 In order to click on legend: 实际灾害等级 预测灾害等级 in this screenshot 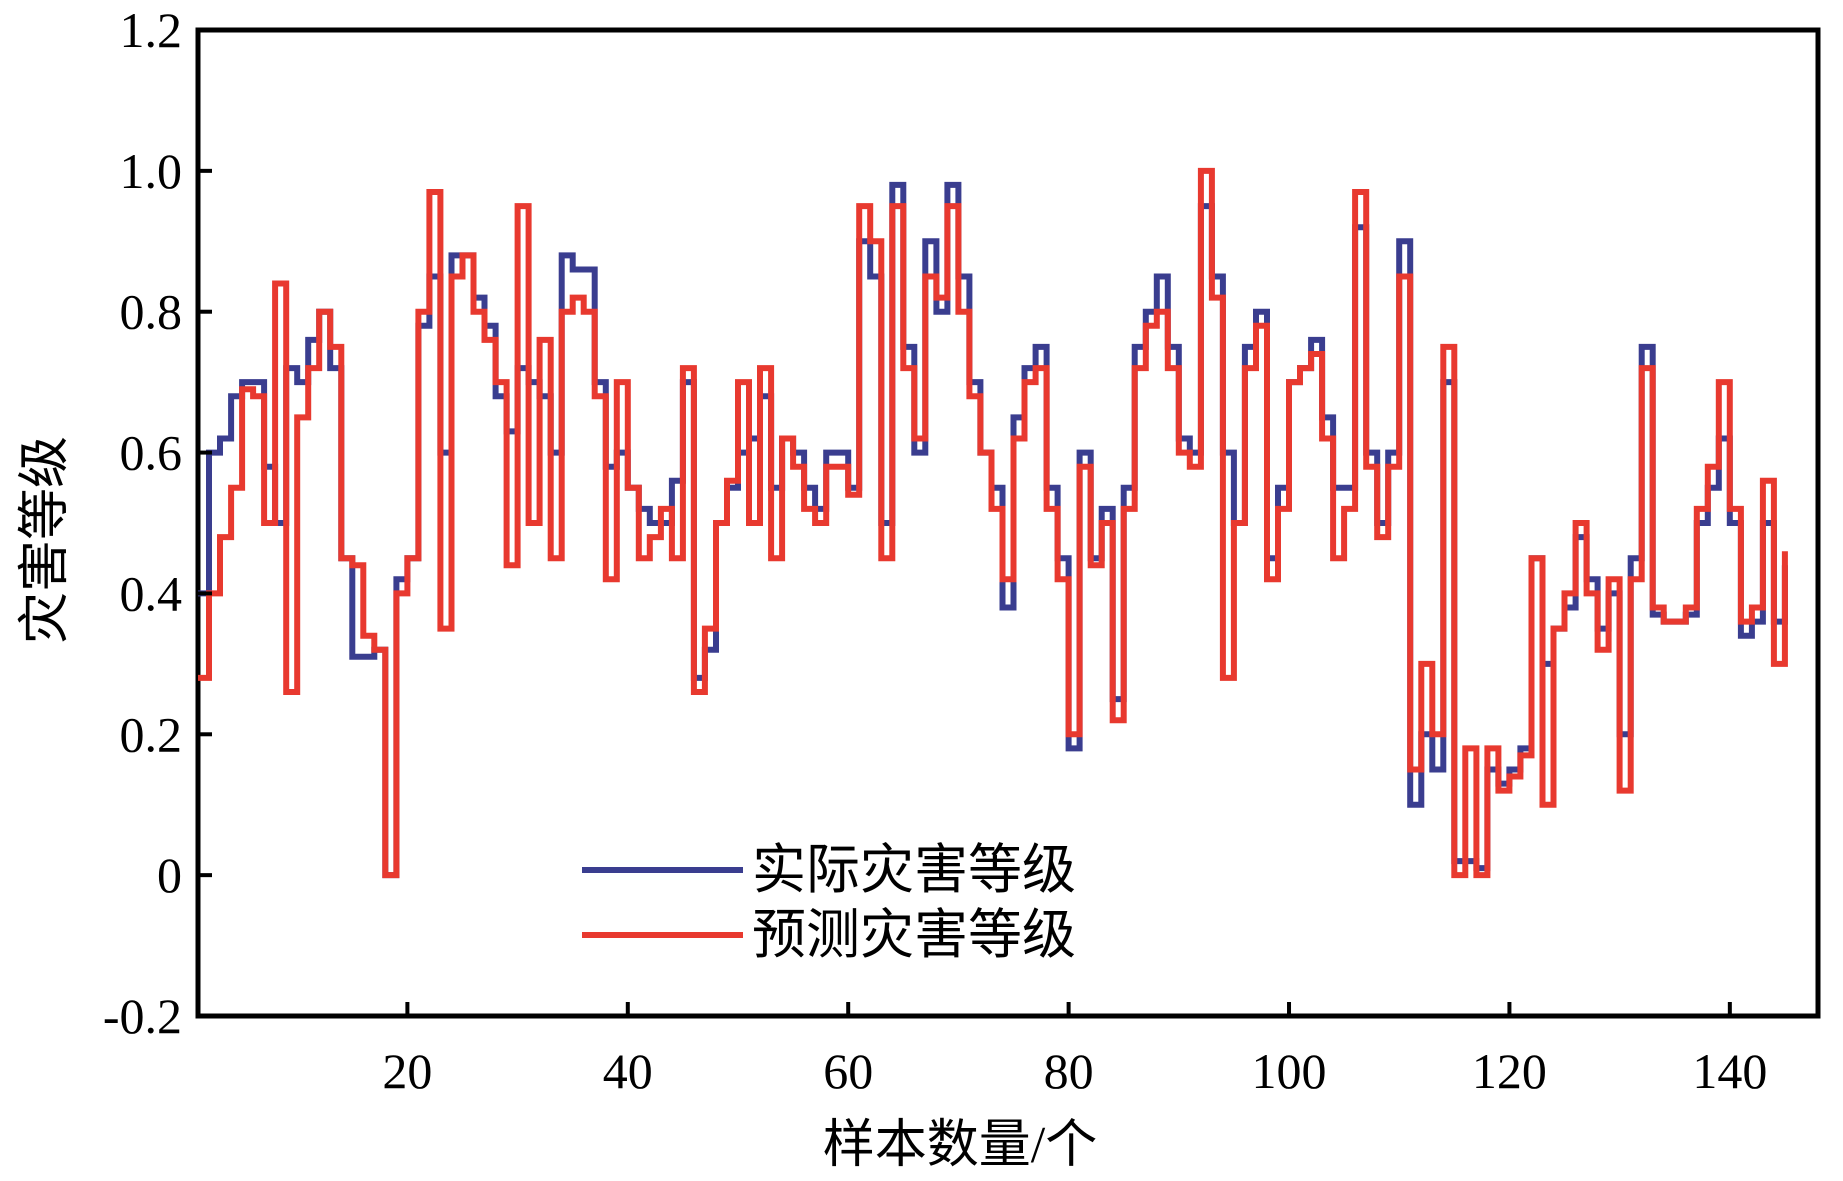, I will do `click(829, 902)`.